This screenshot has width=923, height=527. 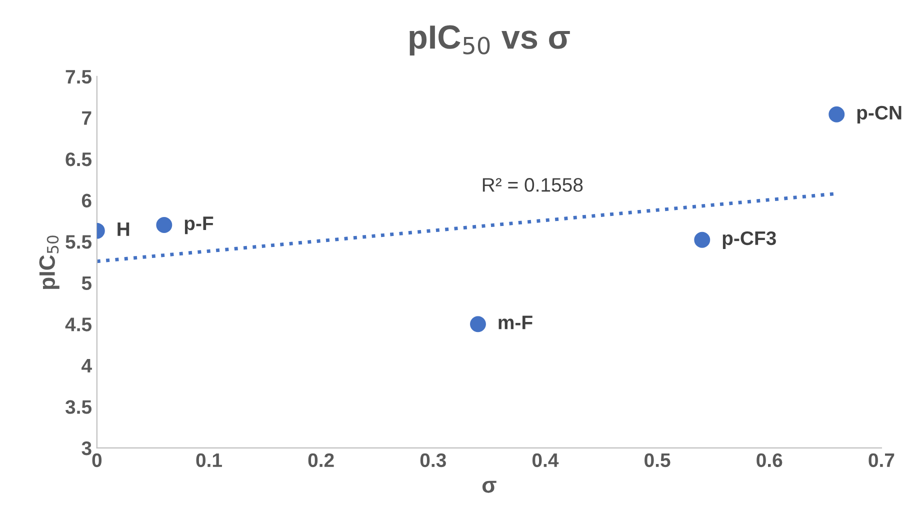 I want to click on x-tick-label: 0.7, so click(x=881, y=460).